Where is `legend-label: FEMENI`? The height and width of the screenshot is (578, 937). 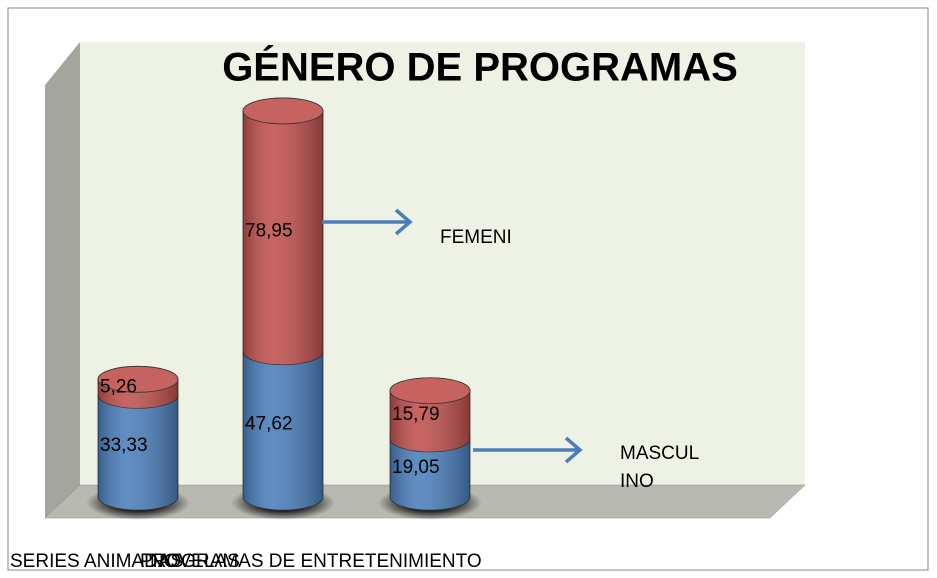 legend-label: FEMENI is located at coordinates (476, 237).